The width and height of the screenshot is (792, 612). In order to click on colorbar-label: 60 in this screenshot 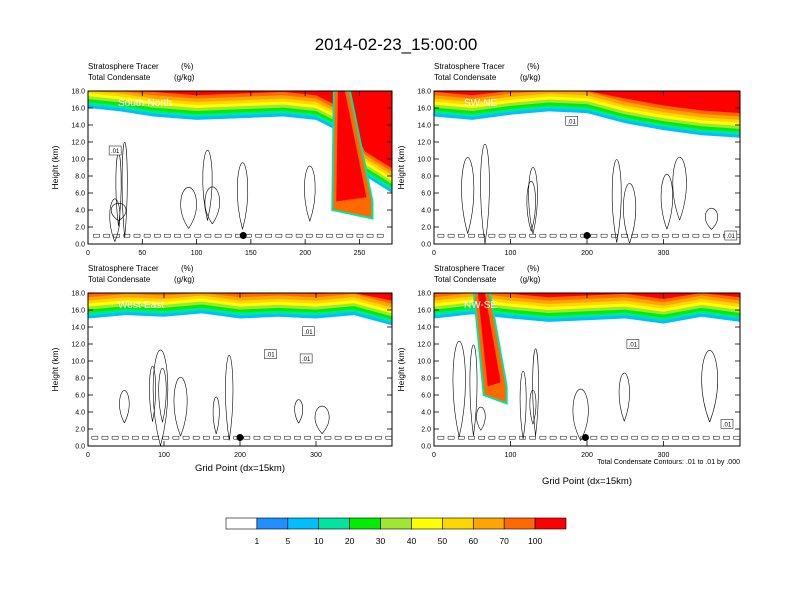, I will do `click(474, 541)`.